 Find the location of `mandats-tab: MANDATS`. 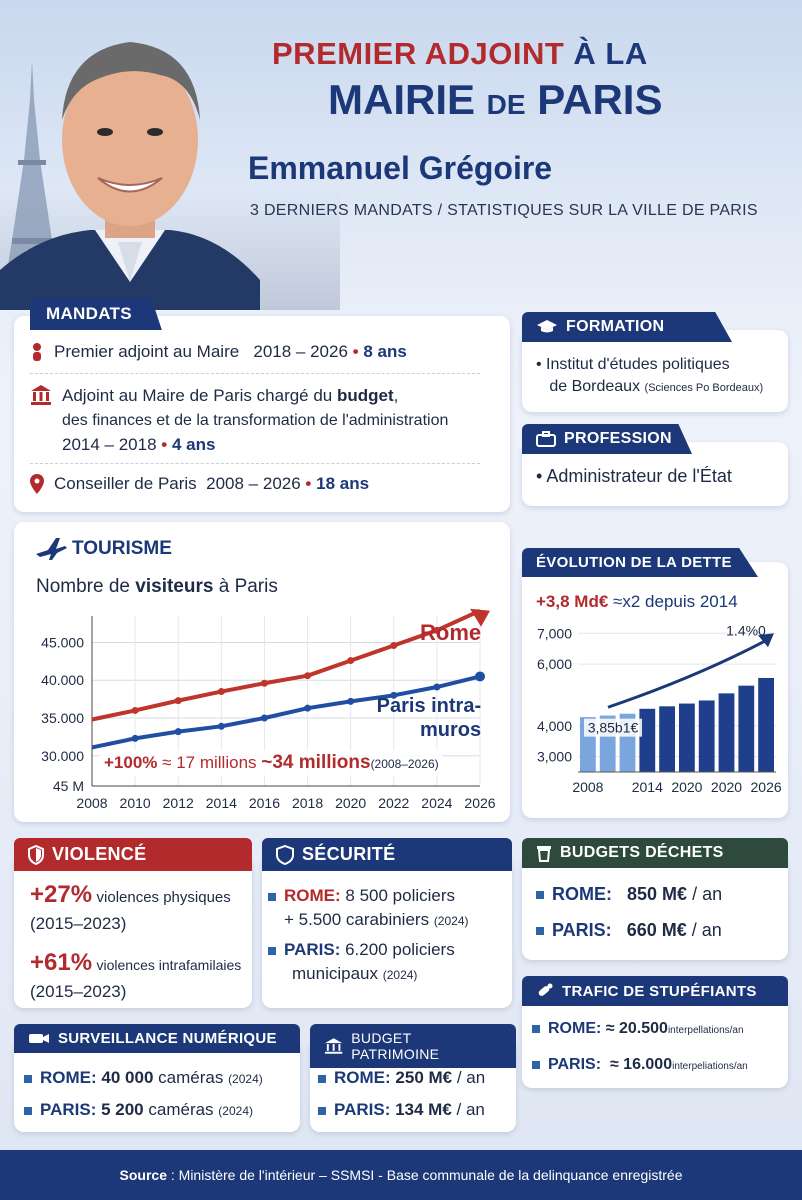

mandats-tab: MANDATS is located at coordinates (96, 314).